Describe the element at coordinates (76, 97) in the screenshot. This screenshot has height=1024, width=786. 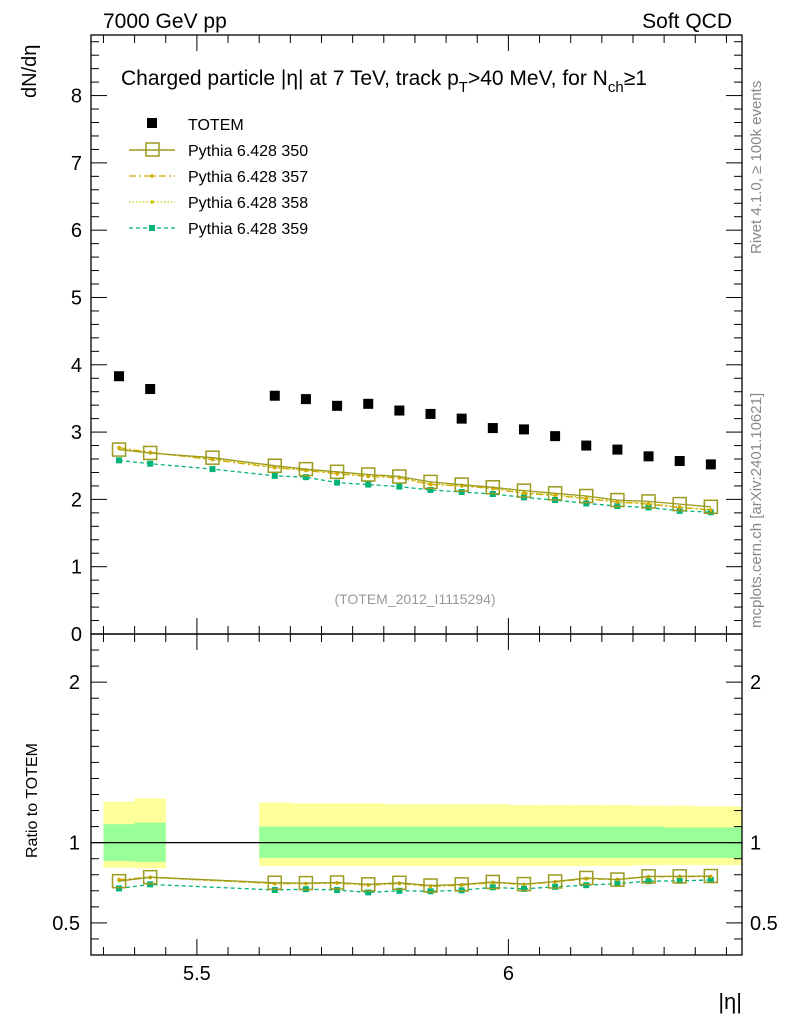
I see `y-tick-label-8: 8` at that location.